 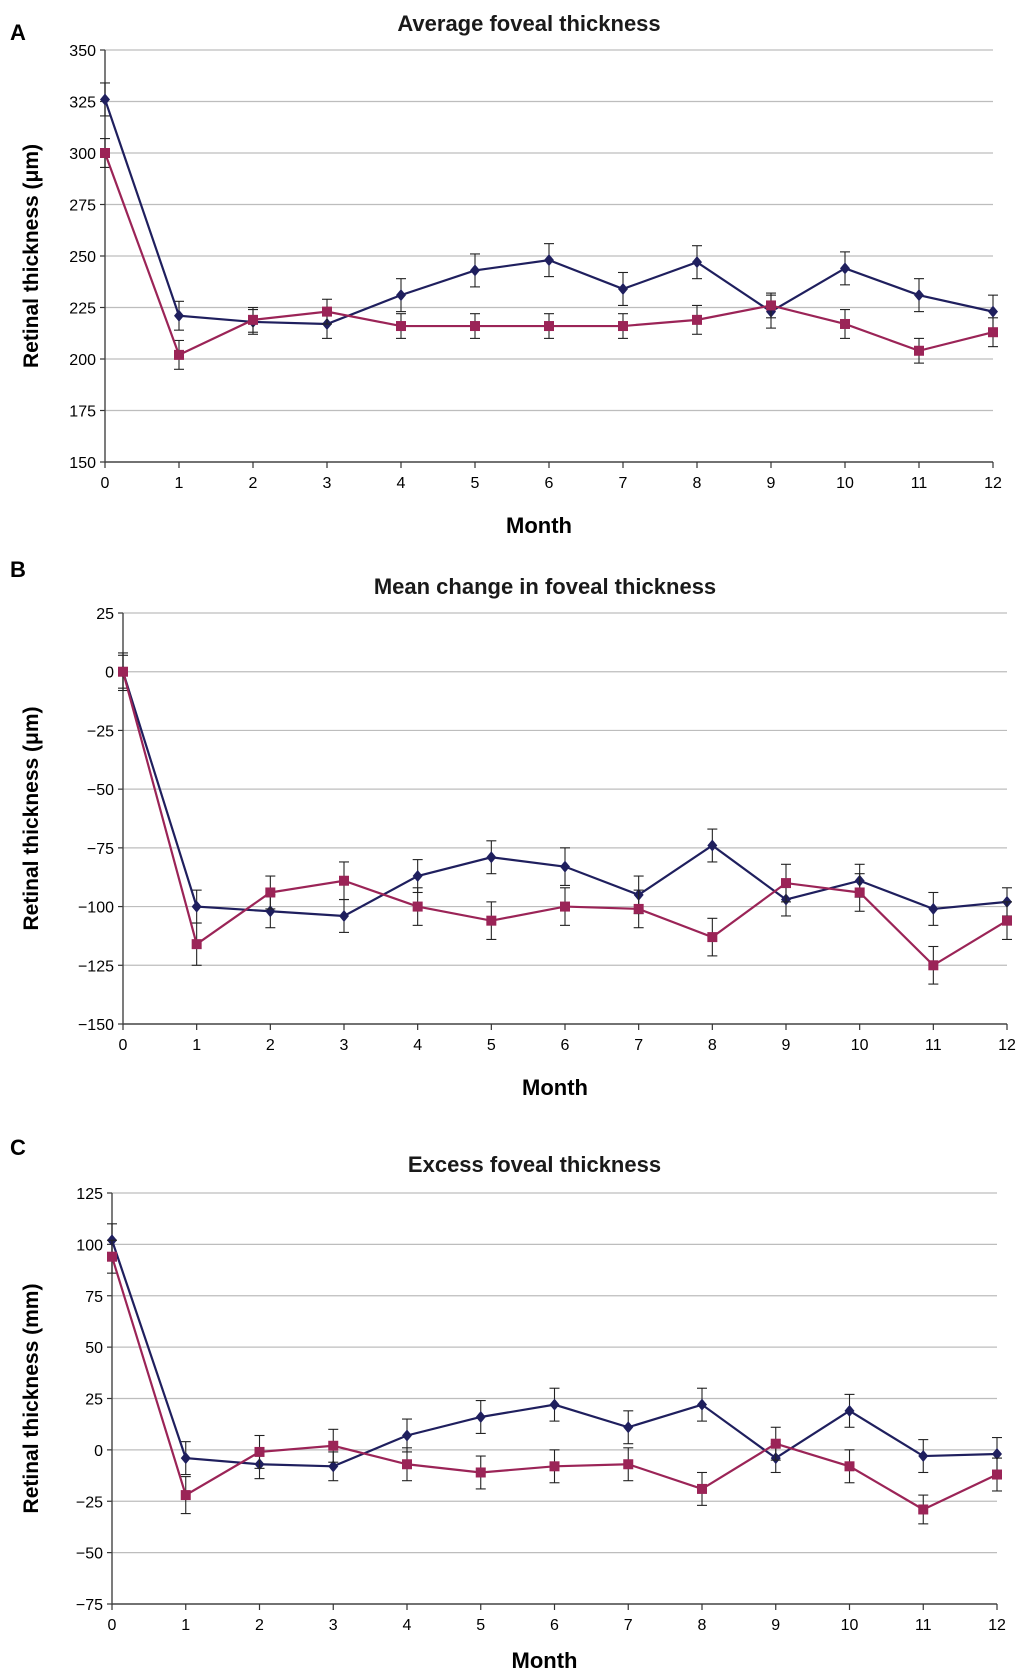 What do you see at coordinates (528, 23) in the screenshot?
I see `chart-title: Average foveal thickness` at bounding box center [528, 23].